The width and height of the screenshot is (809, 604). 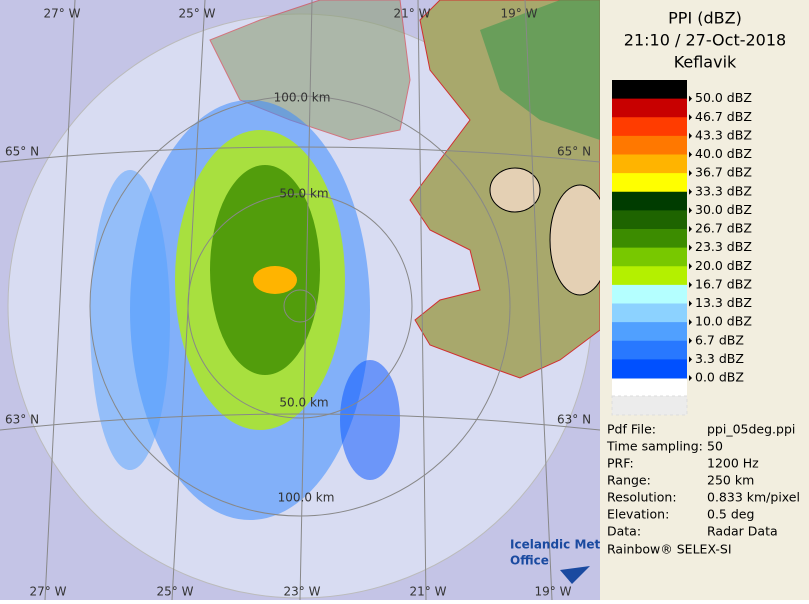 What do you see at coordinates (723, 134) in the screenshot?
I see `legend-label: 43.3 dBZ` at bounding box center [723, 134].